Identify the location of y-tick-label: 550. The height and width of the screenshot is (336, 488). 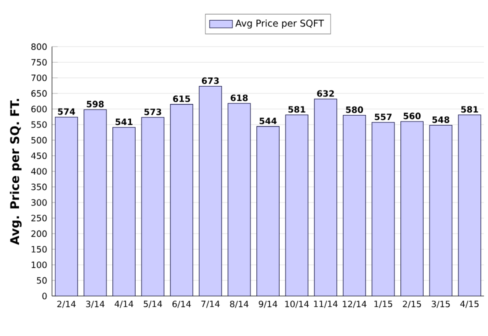
(39, 124).